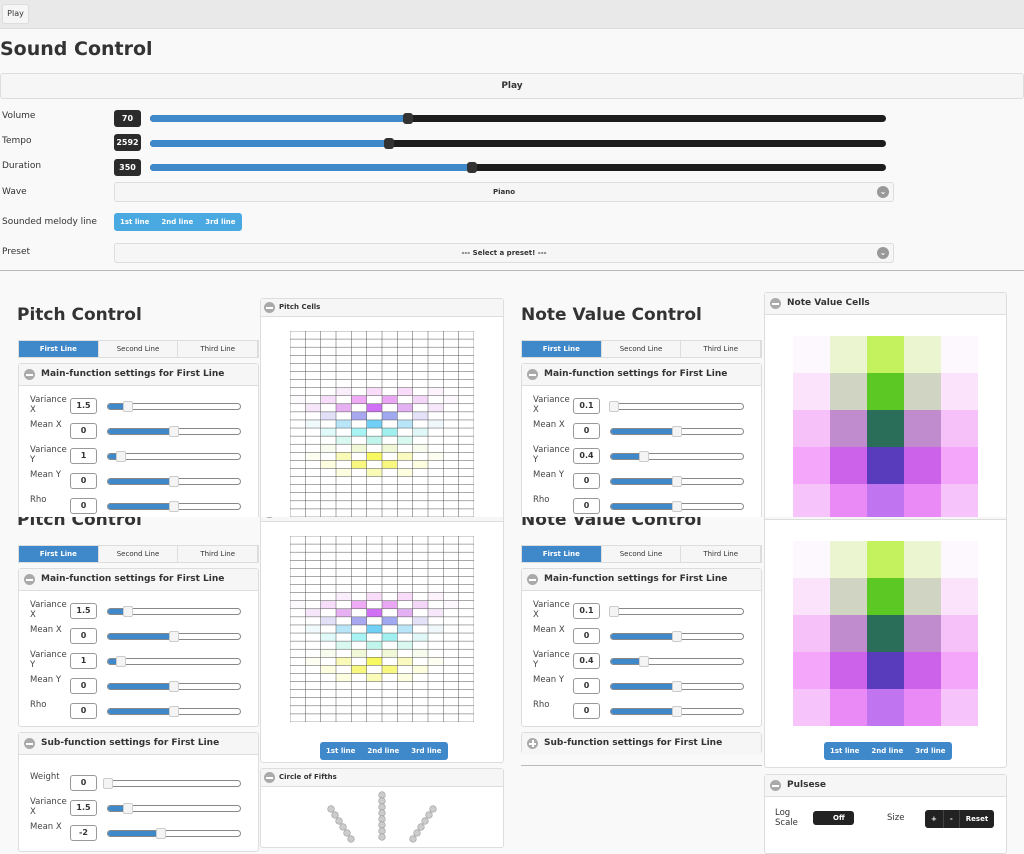  Describe the element at coordinates (382, 424) in the screenshot. I see `pitch-cells-grid` at that location.